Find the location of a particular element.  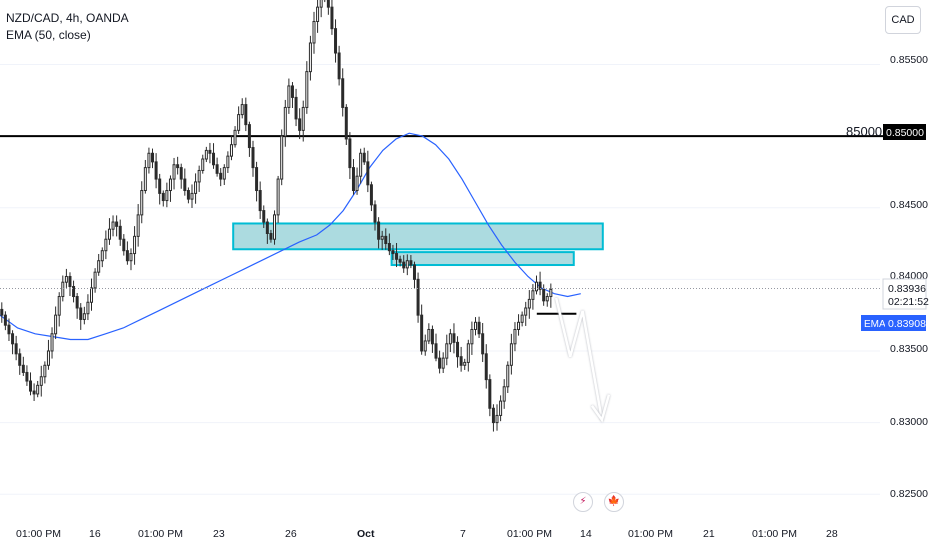

canada-flag-icon: 🍁 is located at coordinates (614, 502).